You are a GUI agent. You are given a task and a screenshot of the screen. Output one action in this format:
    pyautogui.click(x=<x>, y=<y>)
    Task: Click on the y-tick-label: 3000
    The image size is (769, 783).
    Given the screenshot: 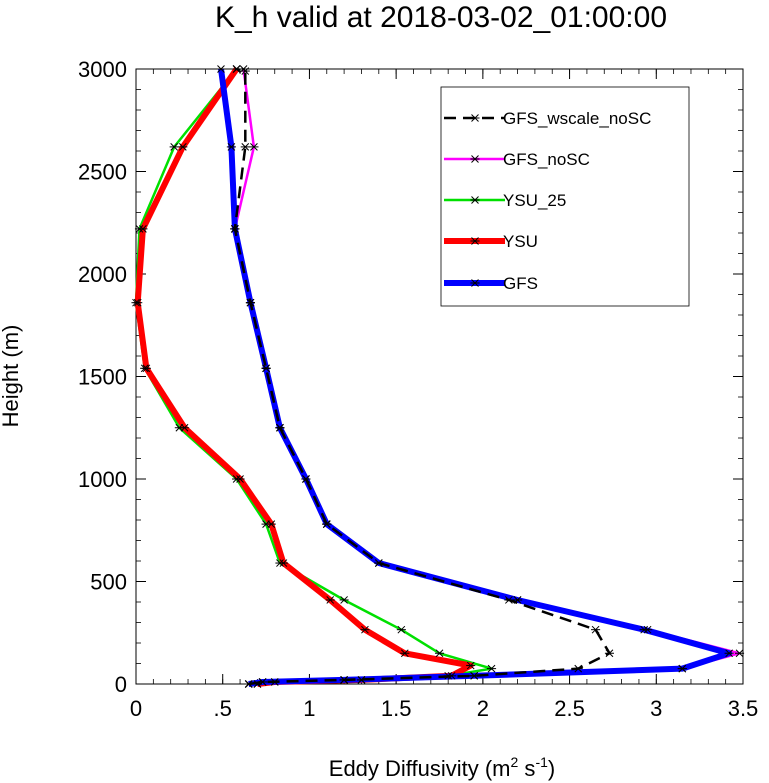 What is the action you would take?
    pyautogui.click(x=102, y=69)
    